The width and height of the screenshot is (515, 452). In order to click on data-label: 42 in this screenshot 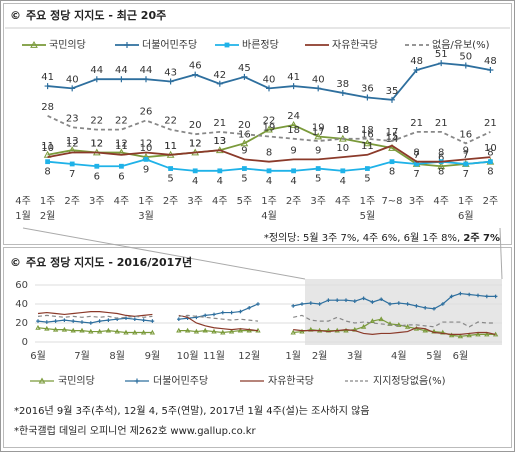, I will do `click(219, 75)`.